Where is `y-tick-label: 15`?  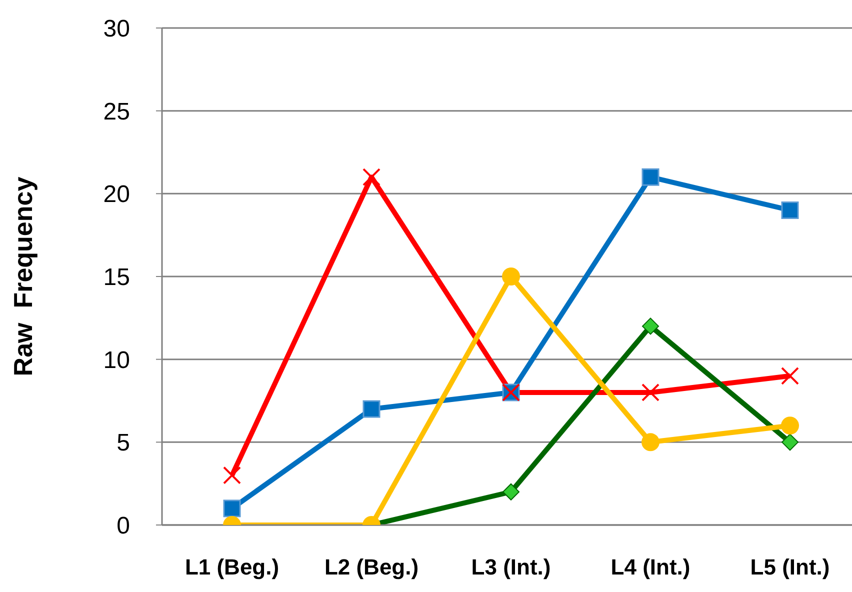
y-tick-label: 15 is located at coordinates (116, 278).